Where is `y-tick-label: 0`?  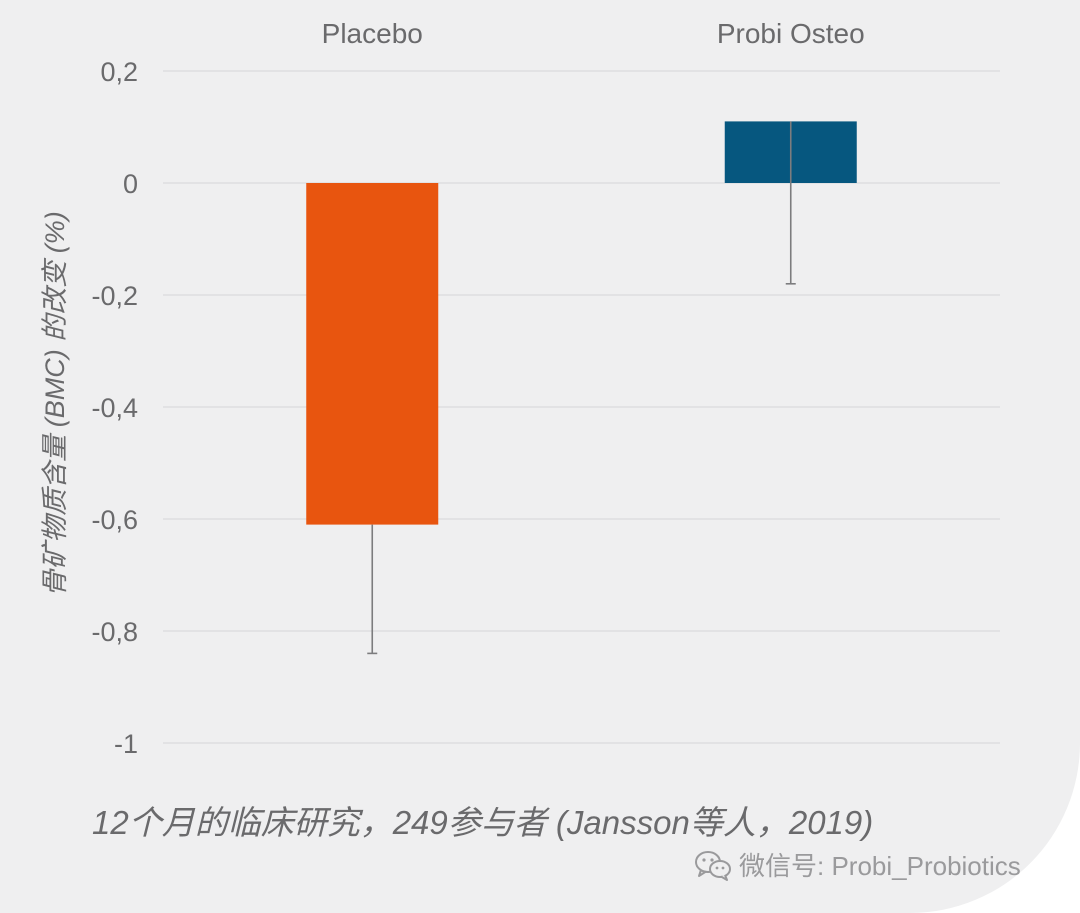 y-tick-label: 0 is located at coordinates (130, 184).